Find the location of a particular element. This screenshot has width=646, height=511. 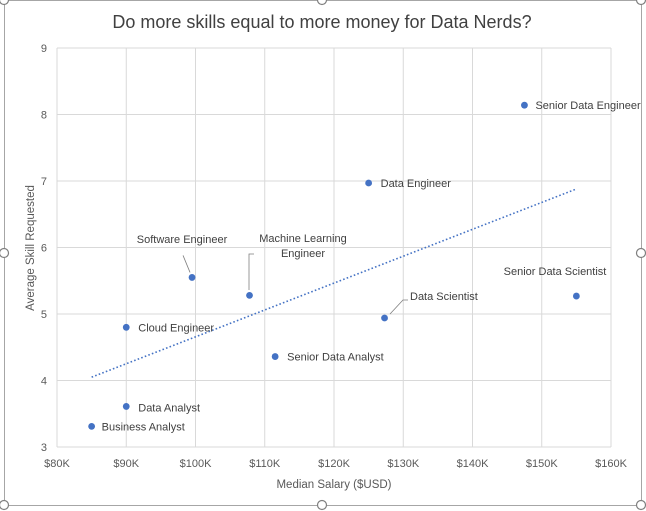

y-tick-label: 9 is located at coordinates (44, 49).